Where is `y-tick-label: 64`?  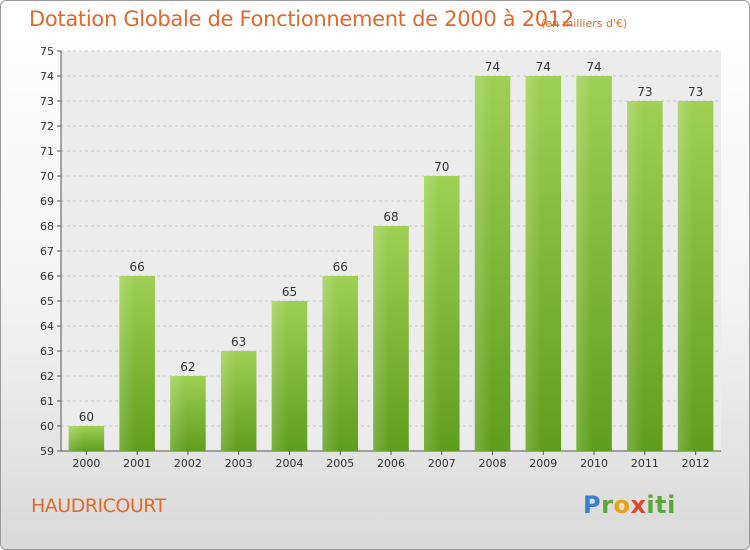
y-tick-label: 64 is located at coordinates (47, 326).